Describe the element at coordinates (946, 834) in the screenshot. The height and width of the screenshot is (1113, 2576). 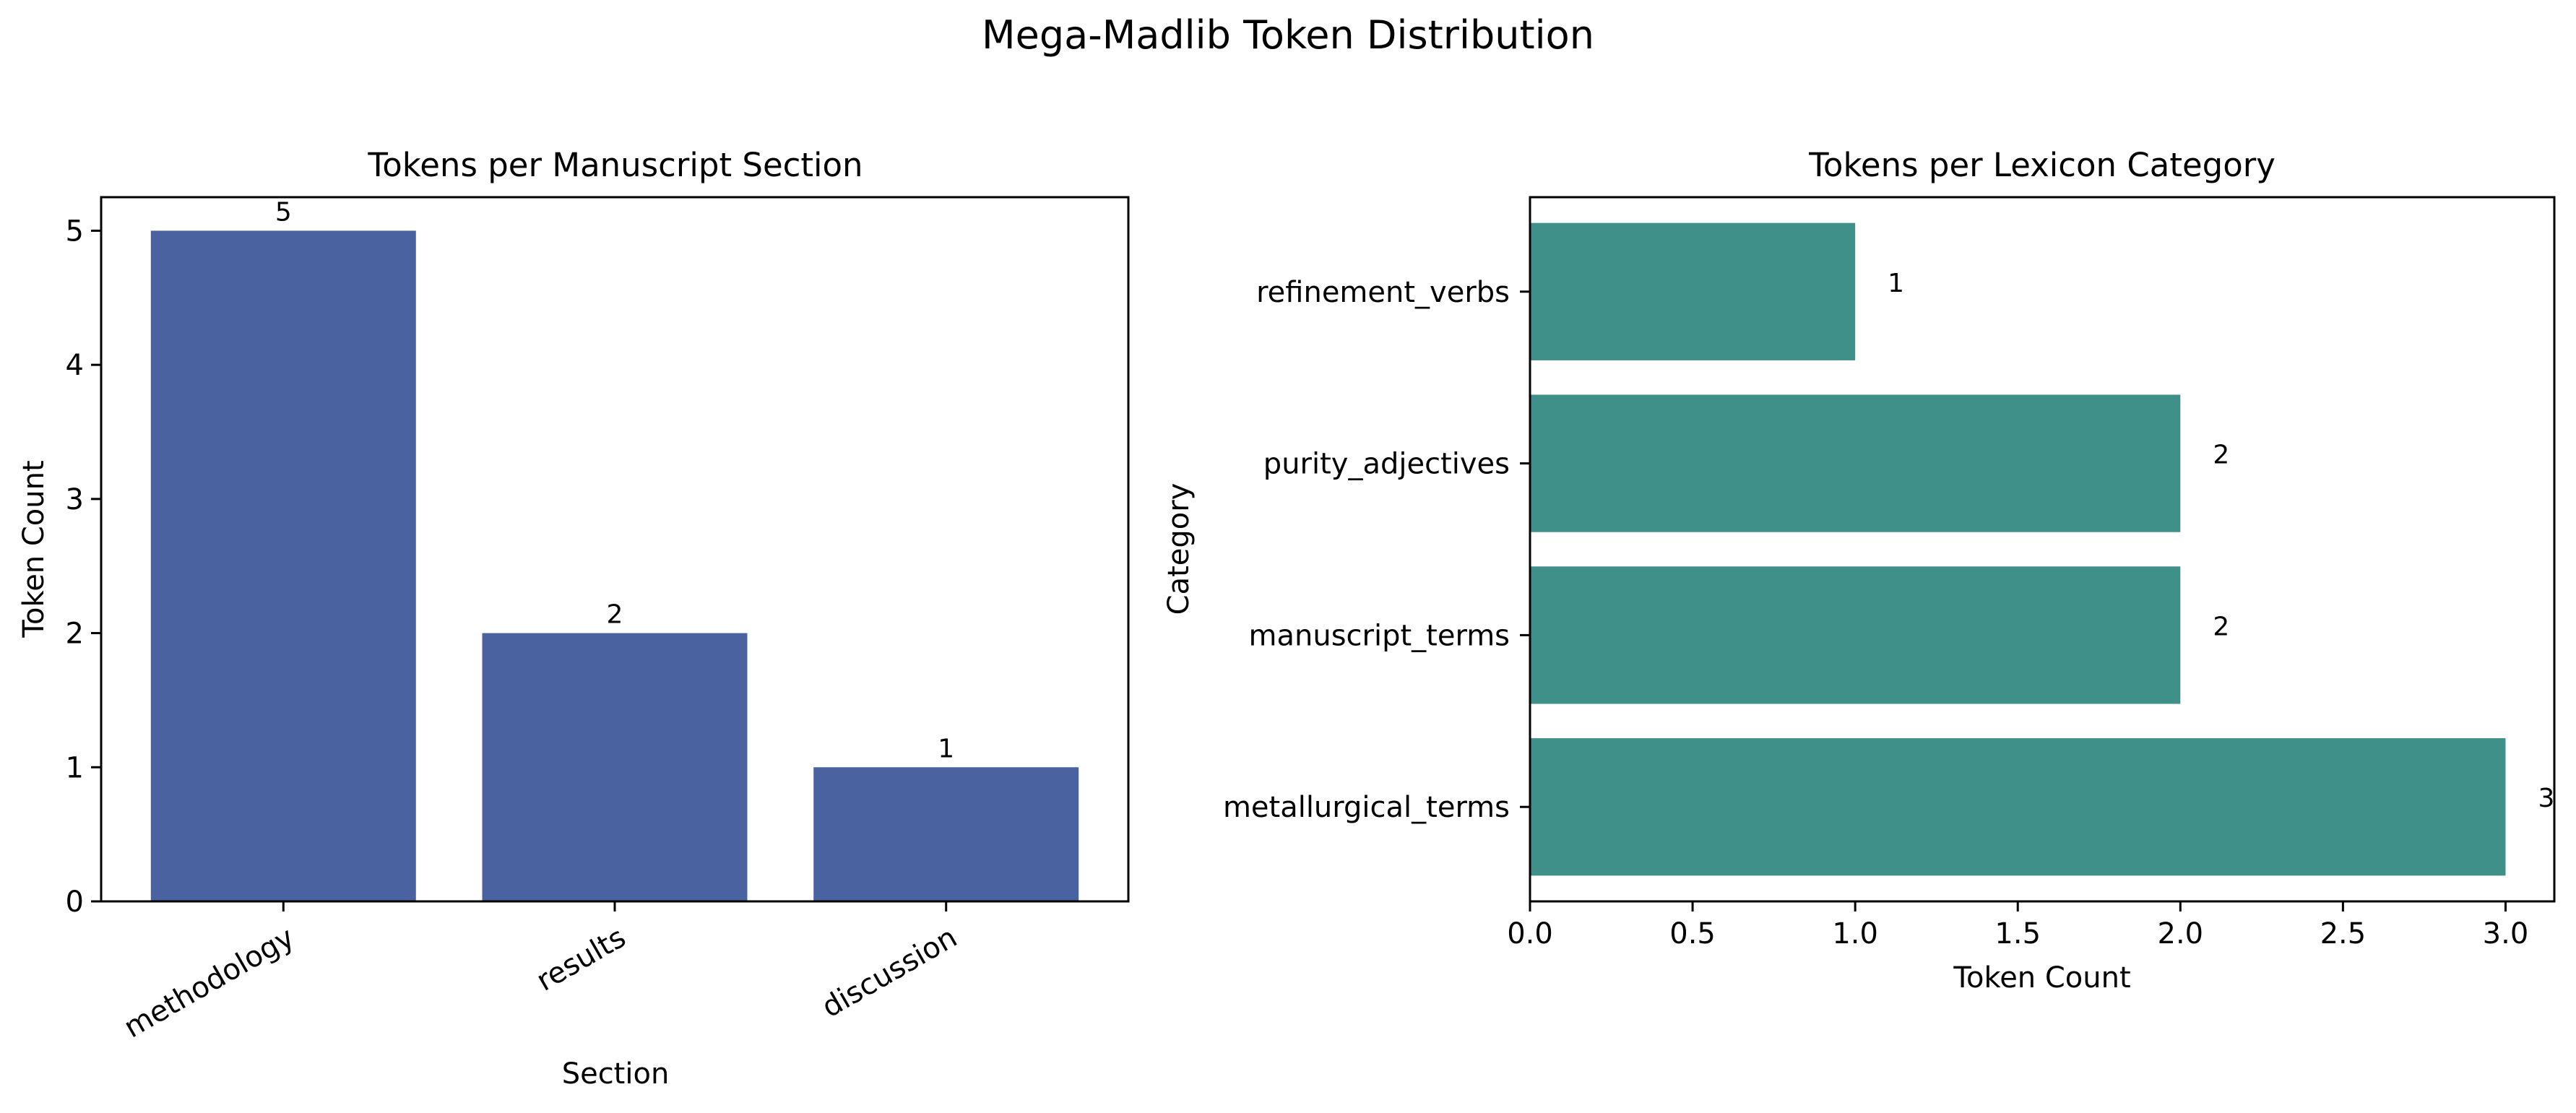
I see `bar-discussion` at that location.